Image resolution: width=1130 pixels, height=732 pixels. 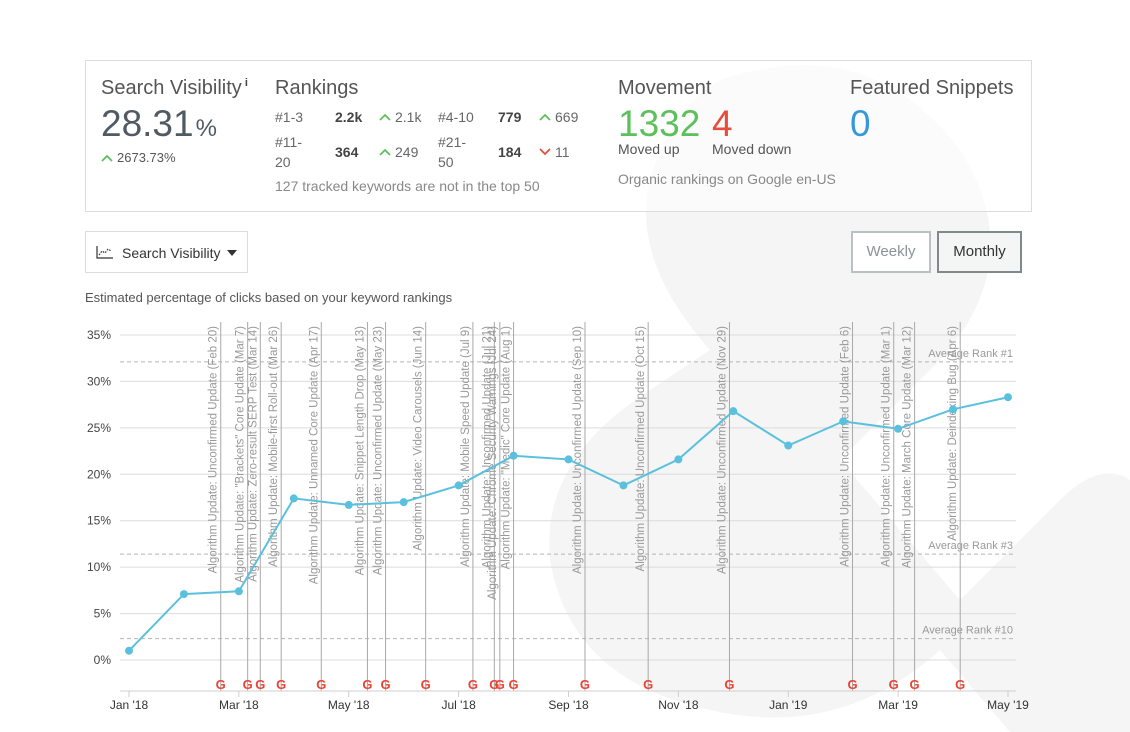 What do you see at coordinates (159, 123) in the screenshot?
I see `search-visibility-value: 28.31%` at bounding box center [159, 123].